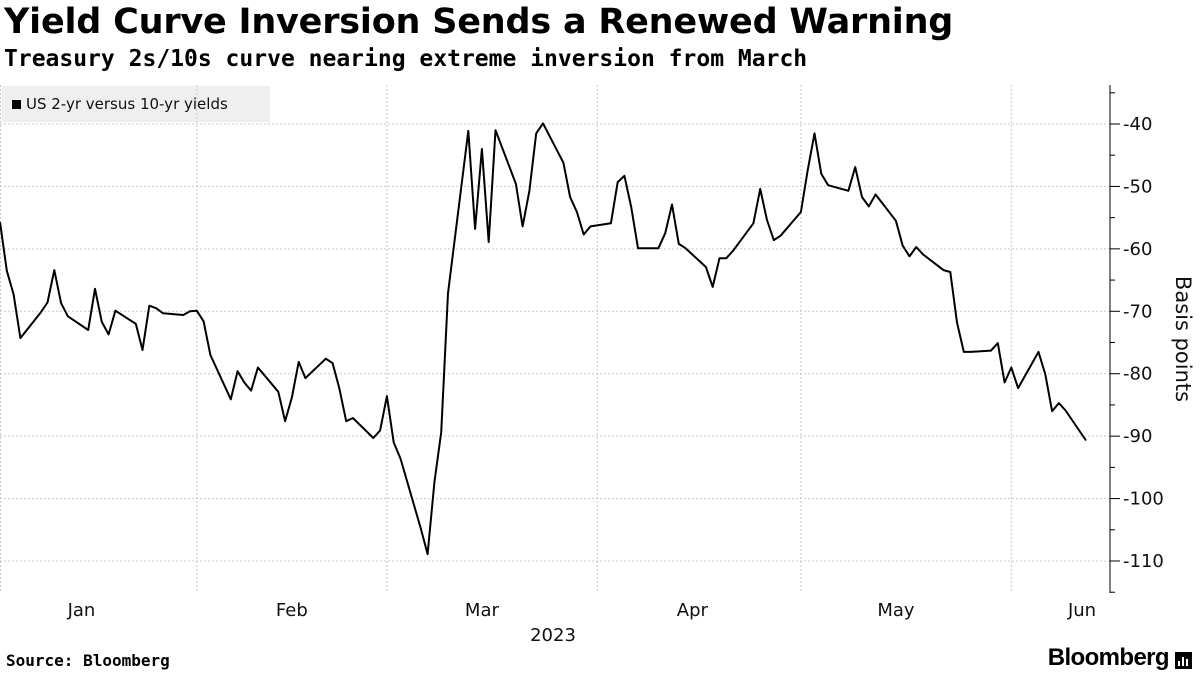 This screenshot has width=1200, height=675. I want to click on y-tick-label: -50, so click(1137, 186).